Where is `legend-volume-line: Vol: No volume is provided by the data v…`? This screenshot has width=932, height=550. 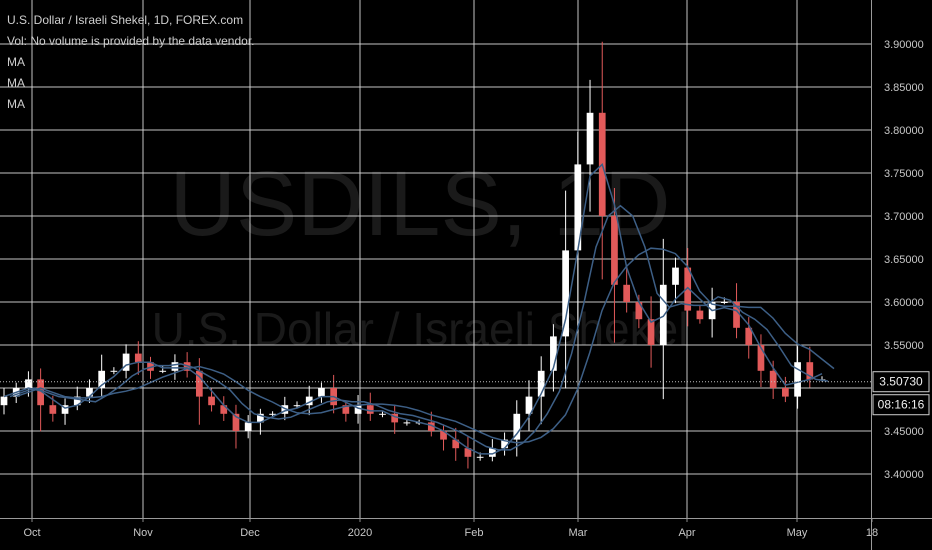
legend-volume-line: Vol: No volume is provided by the data v… is located at coordinates (131, 41).